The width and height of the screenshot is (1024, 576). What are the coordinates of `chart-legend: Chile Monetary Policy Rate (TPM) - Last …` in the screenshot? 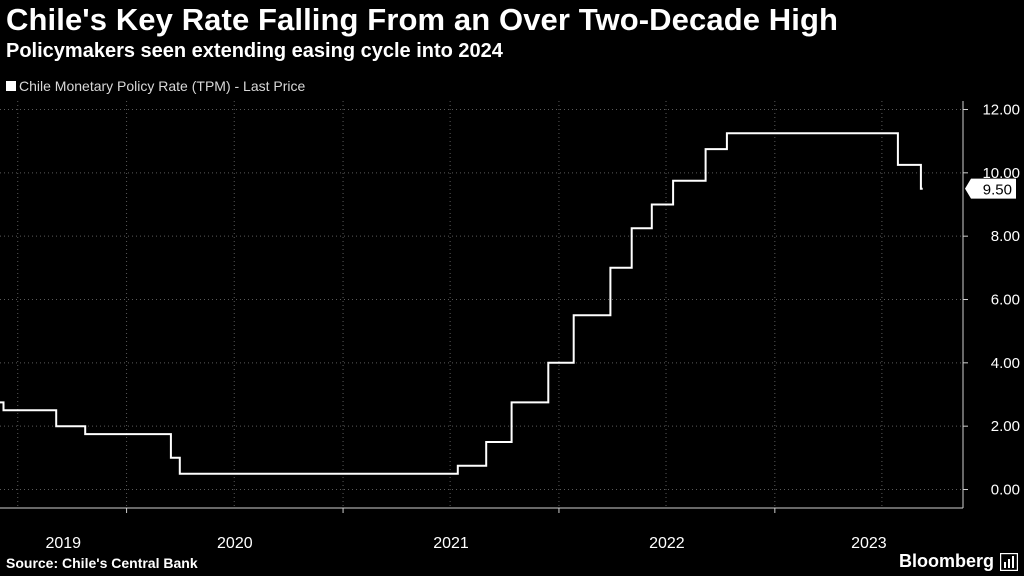 It's located at (155, 86).